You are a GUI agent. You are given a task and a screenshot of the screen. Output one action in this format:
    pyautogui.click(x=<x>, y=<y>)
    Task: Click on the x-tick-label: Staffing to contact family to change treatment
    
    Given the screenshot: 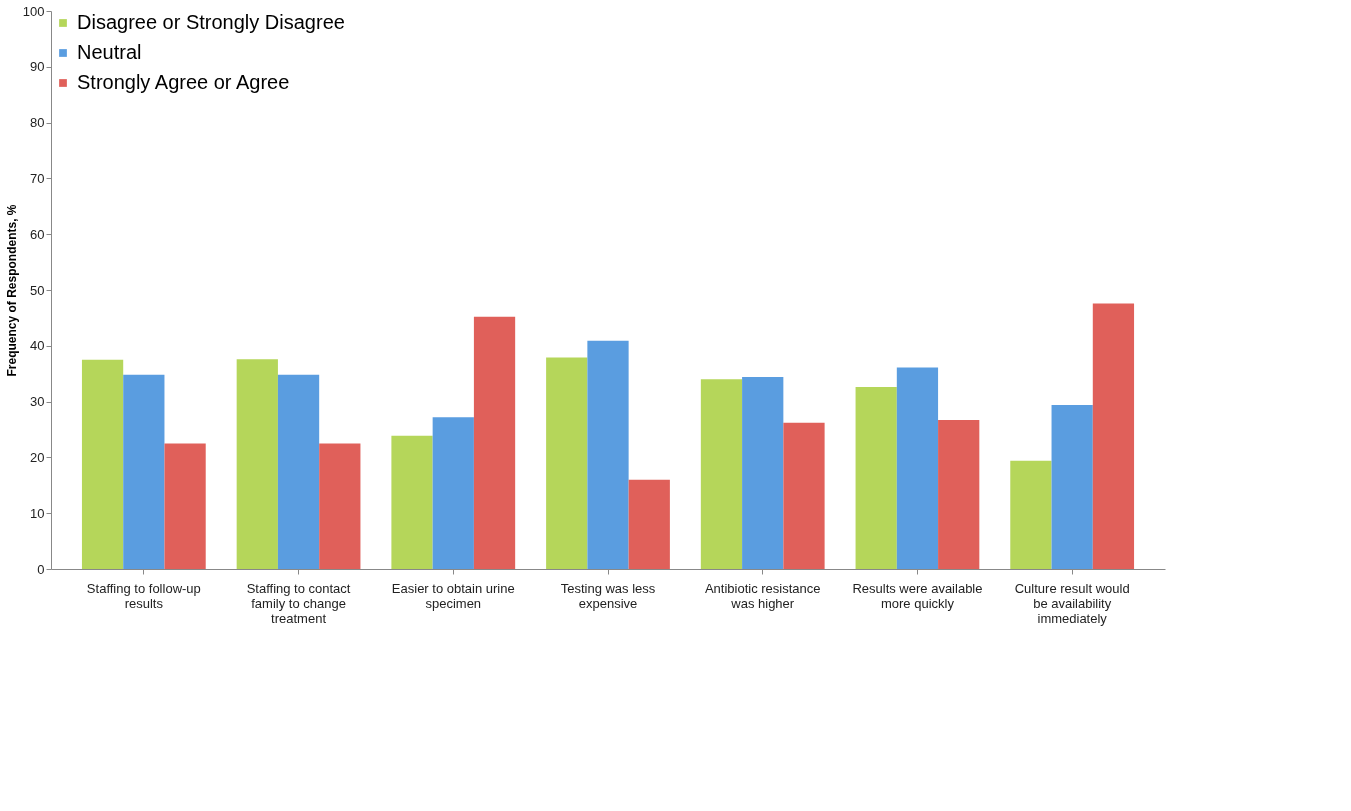 What is the action you would take?
    pyautogui.click(x=298, y=603)
    